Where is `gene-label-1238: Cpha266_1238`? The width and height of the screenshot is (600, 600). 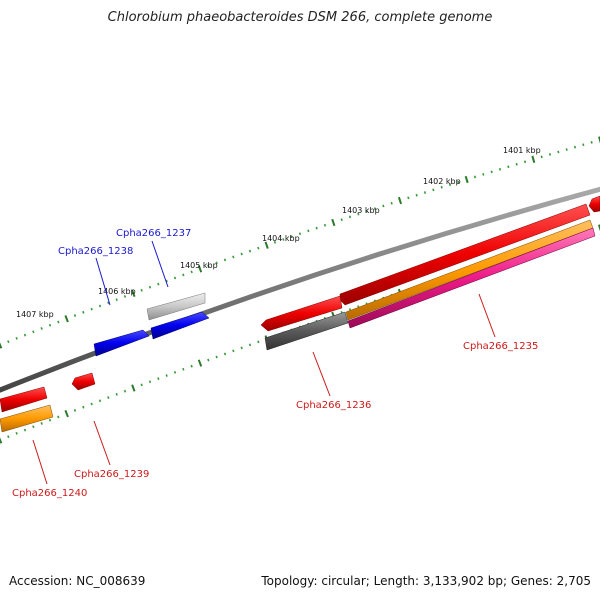 gene-label-1238: Cpha266_1238 is located at coordinates (95, 251).